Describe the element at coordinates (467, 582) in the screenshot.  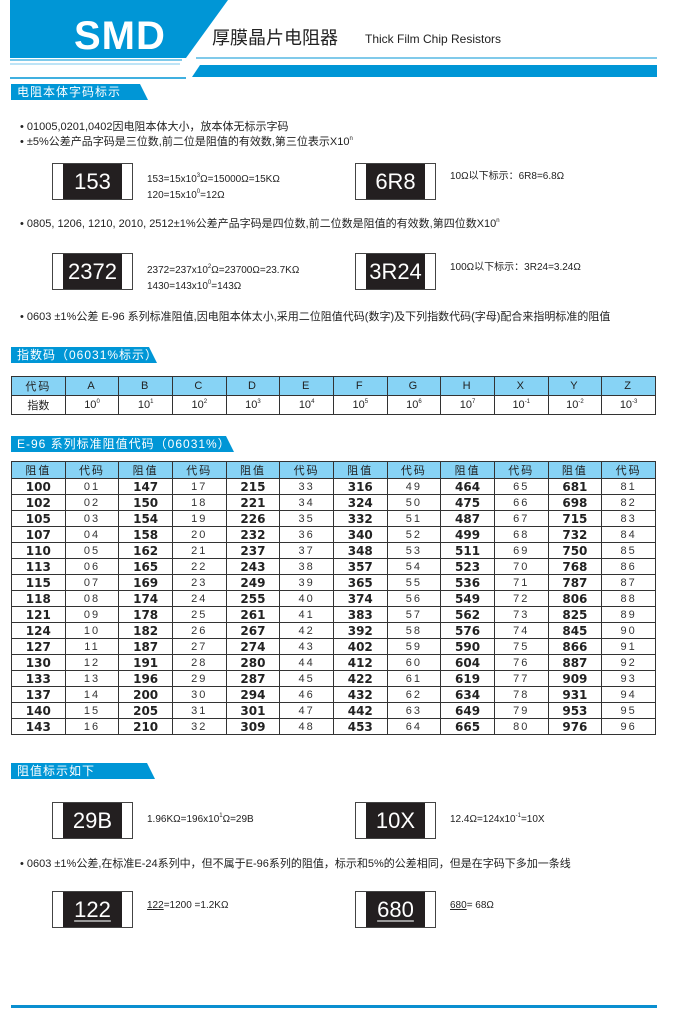
I see `resistance-value: 536` at that location.